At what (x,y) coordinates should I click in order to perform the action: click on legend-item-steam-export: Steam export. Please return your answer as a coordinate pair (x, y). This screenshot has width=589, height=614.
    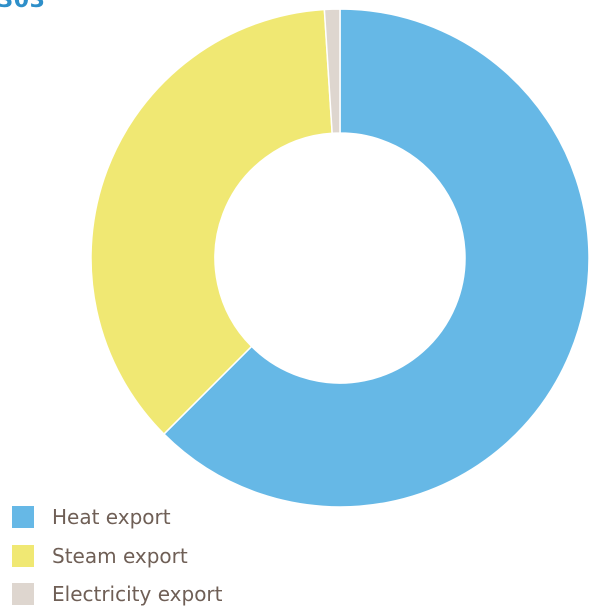
    Looking at the image, I should click on (117, 556).